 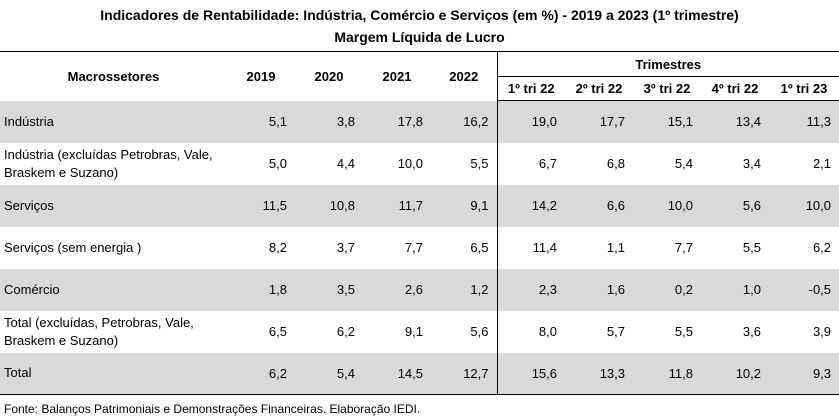 I want to click on cell-value: 3,8, so click(x=329, y=121).